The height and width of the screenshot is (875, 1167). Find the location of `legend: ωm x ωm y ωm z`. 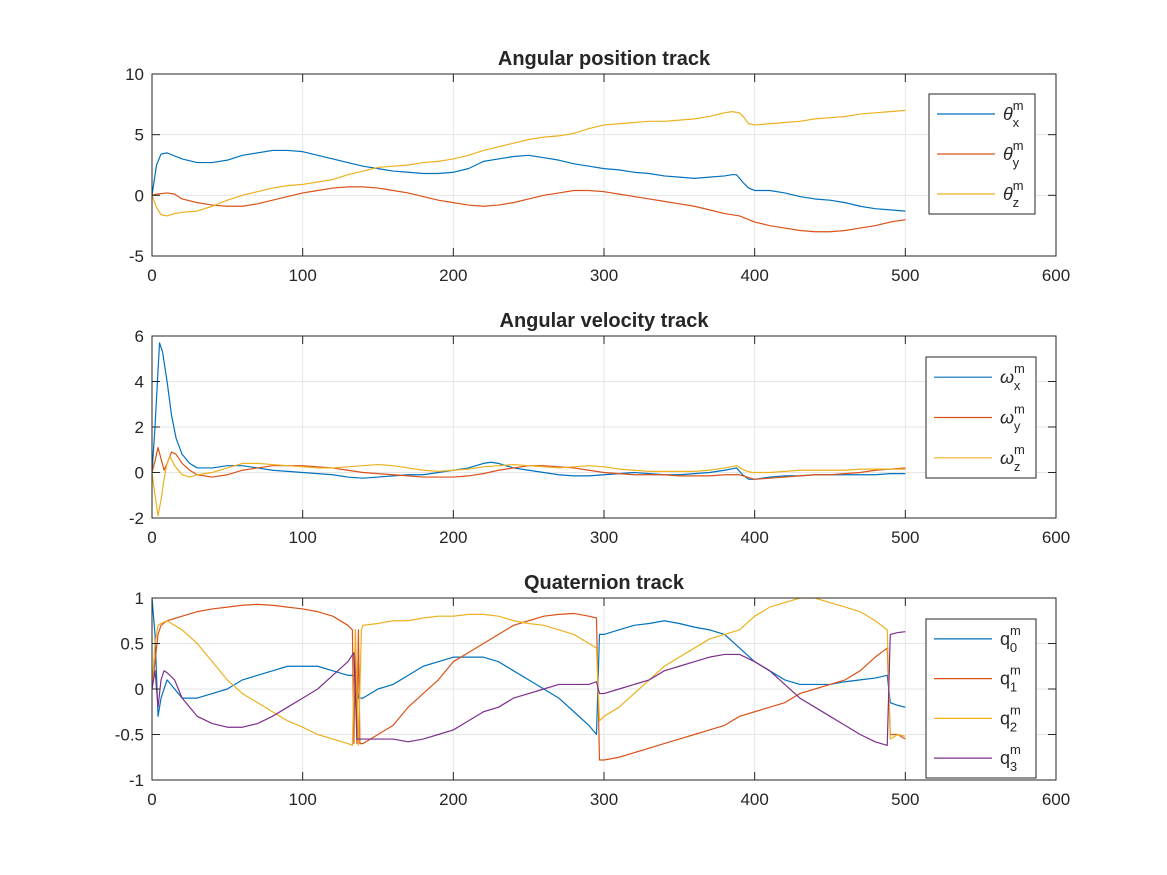

legend: ωm x ωm y ωm z is located at coordinates (981, 417).